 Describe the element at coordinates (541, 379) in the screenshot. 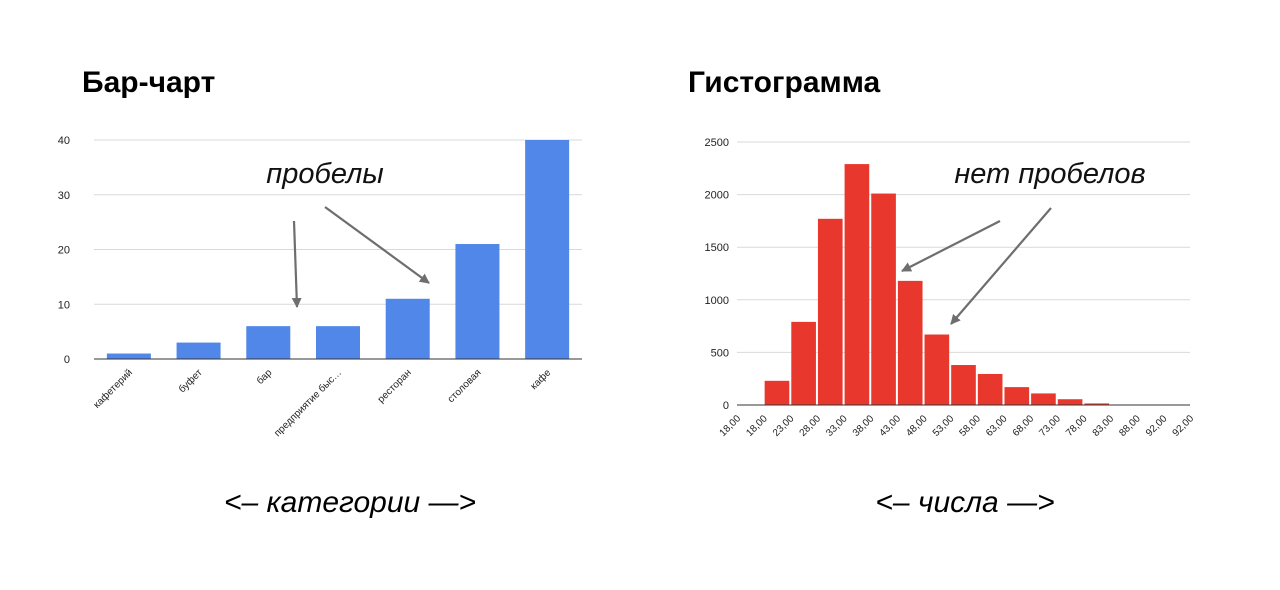

I see `x-tick-label: кафе` at that location.